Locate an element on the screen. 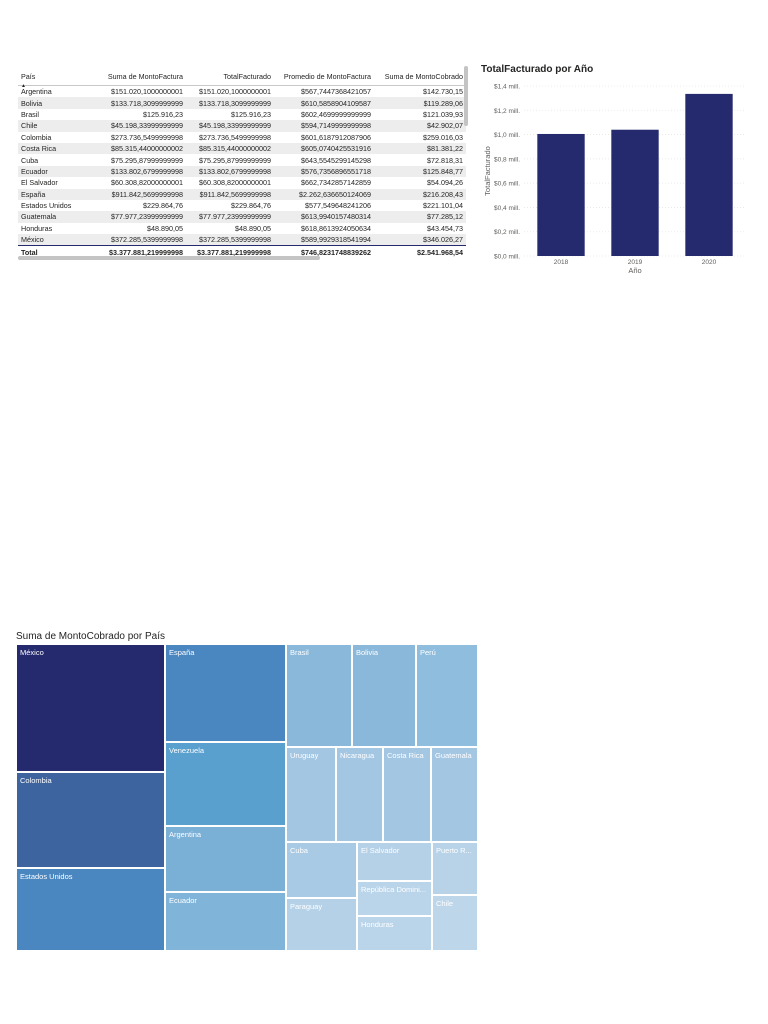  row-country-cell: Colombia is located at coordinates (36, 137).